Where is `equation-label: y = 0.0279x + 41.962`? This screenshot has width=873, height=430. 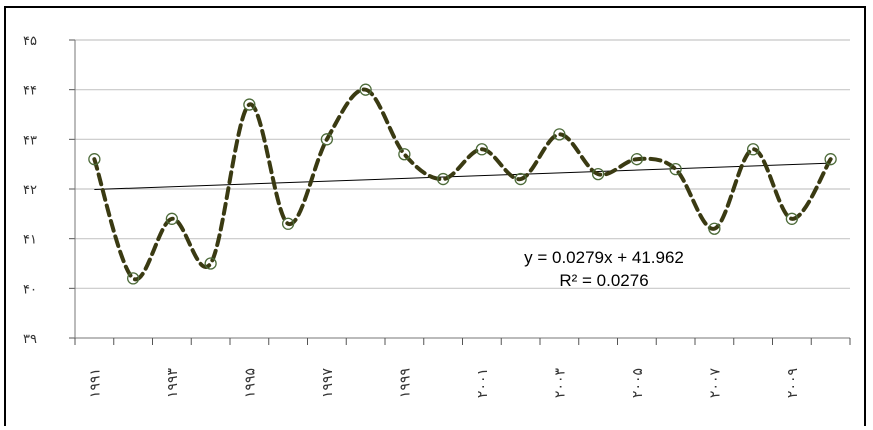 equation-label: y = 0.0279x + 41.962 is located at coordinates (604, 257).